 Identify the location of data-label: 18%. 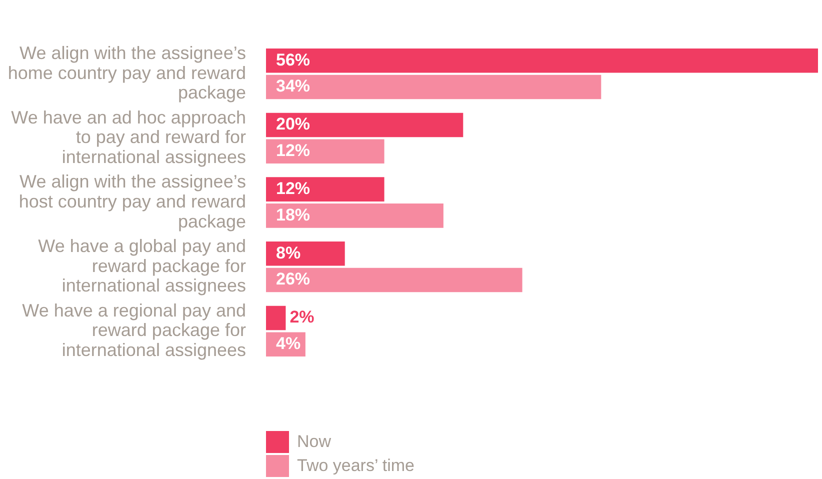
(293, 214).